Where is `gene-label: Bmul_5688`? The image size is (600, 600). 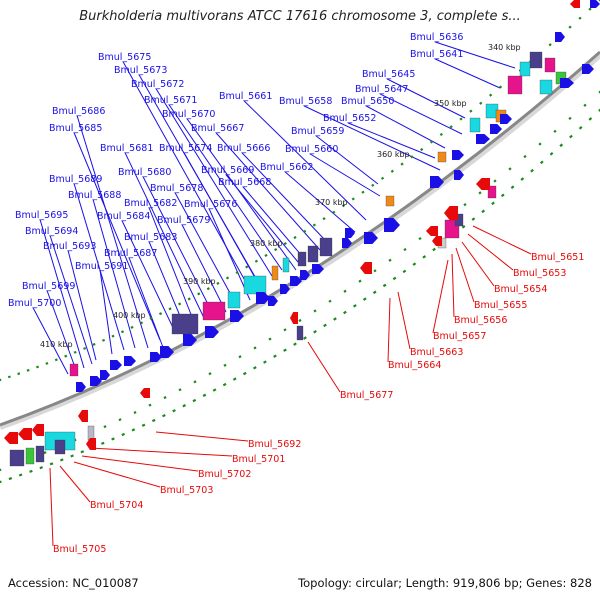
gene-label: Bmul_5688 is located at coordinates (94, 195).